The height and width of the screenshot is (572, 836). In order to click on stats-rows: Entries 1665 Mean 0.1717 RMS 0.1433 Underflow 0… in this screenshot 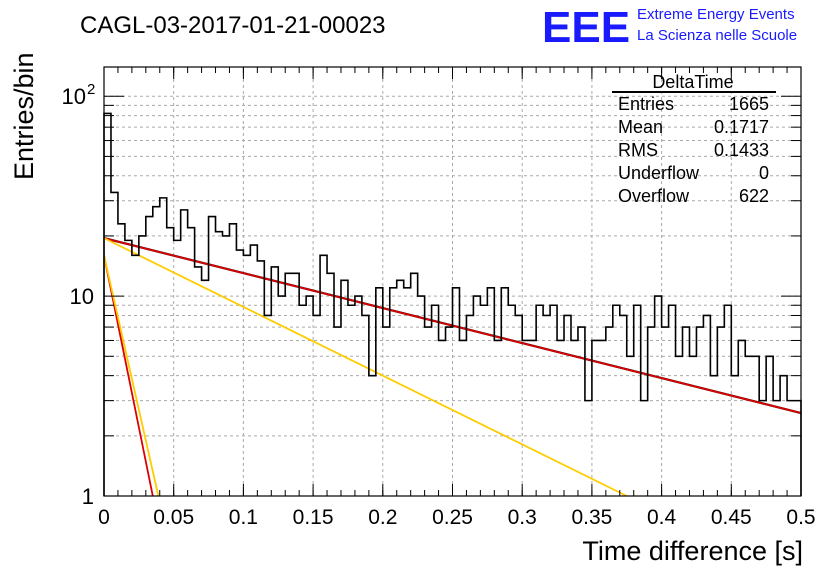, I will do `click(693, 150)`.